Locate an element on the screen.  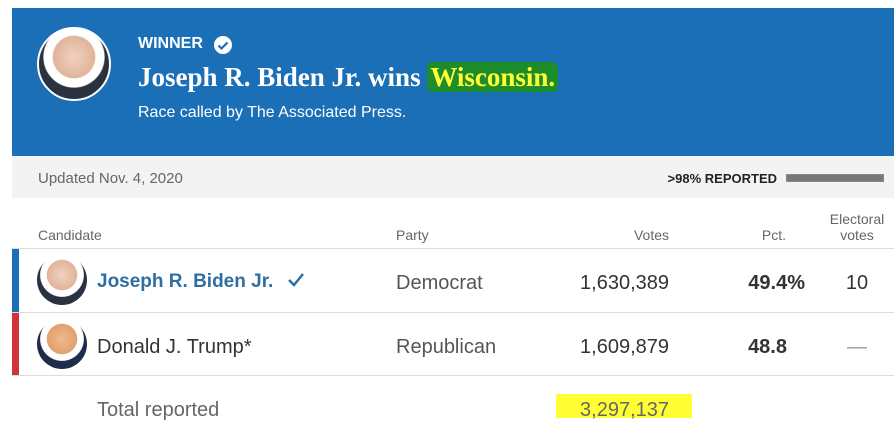
highlight is located at coordinates (624, 406).